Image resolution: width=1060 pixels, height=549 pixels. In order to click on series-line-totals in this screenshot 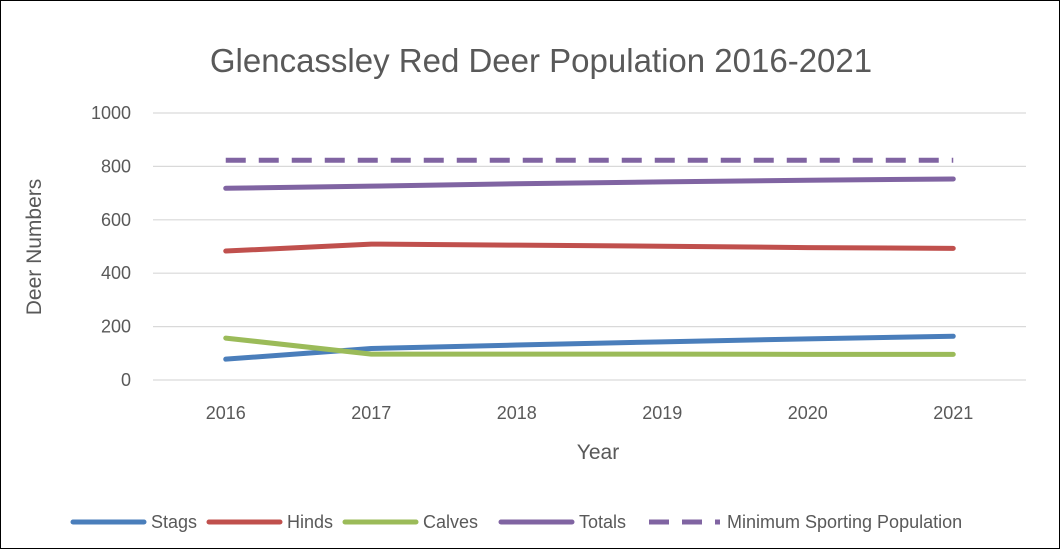, I will do `click(589, 183)`.